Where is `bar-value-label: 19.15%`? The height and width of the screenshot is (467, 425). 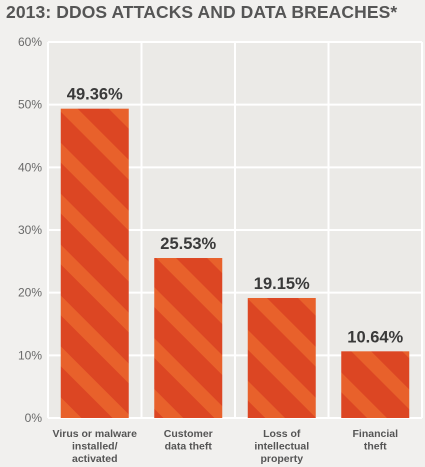
bar-value-label: 19.15% is located at coordinates (282, 284).